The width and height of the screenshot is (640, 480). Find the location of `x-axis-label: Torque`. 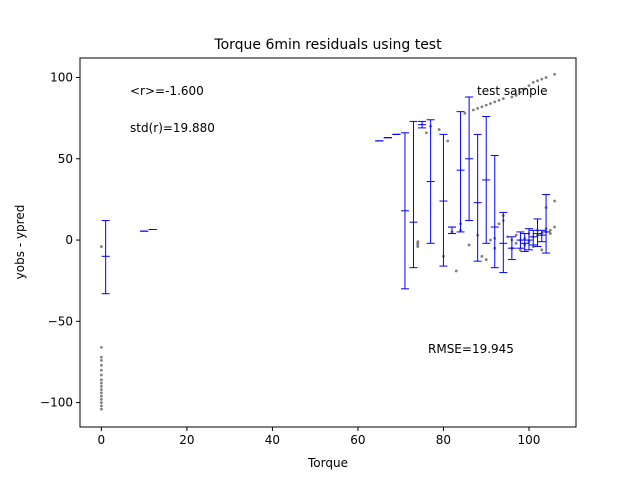

x-axis-label: Torque is located at coordinates (327, 463).